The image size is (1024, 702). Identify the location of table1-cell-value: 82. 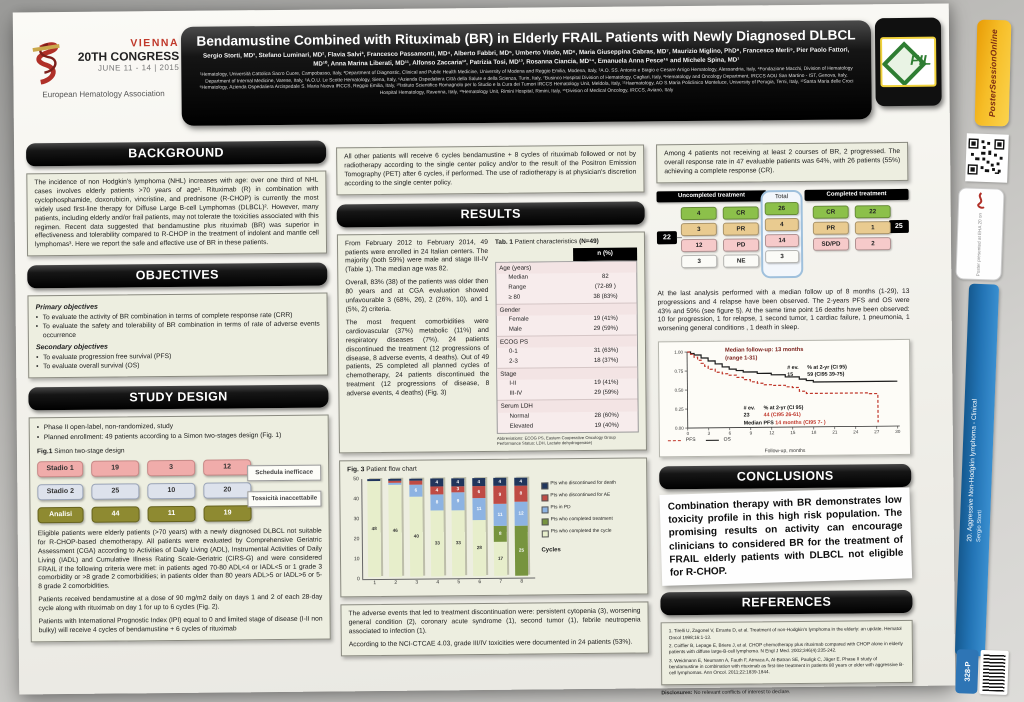
(605, 276).